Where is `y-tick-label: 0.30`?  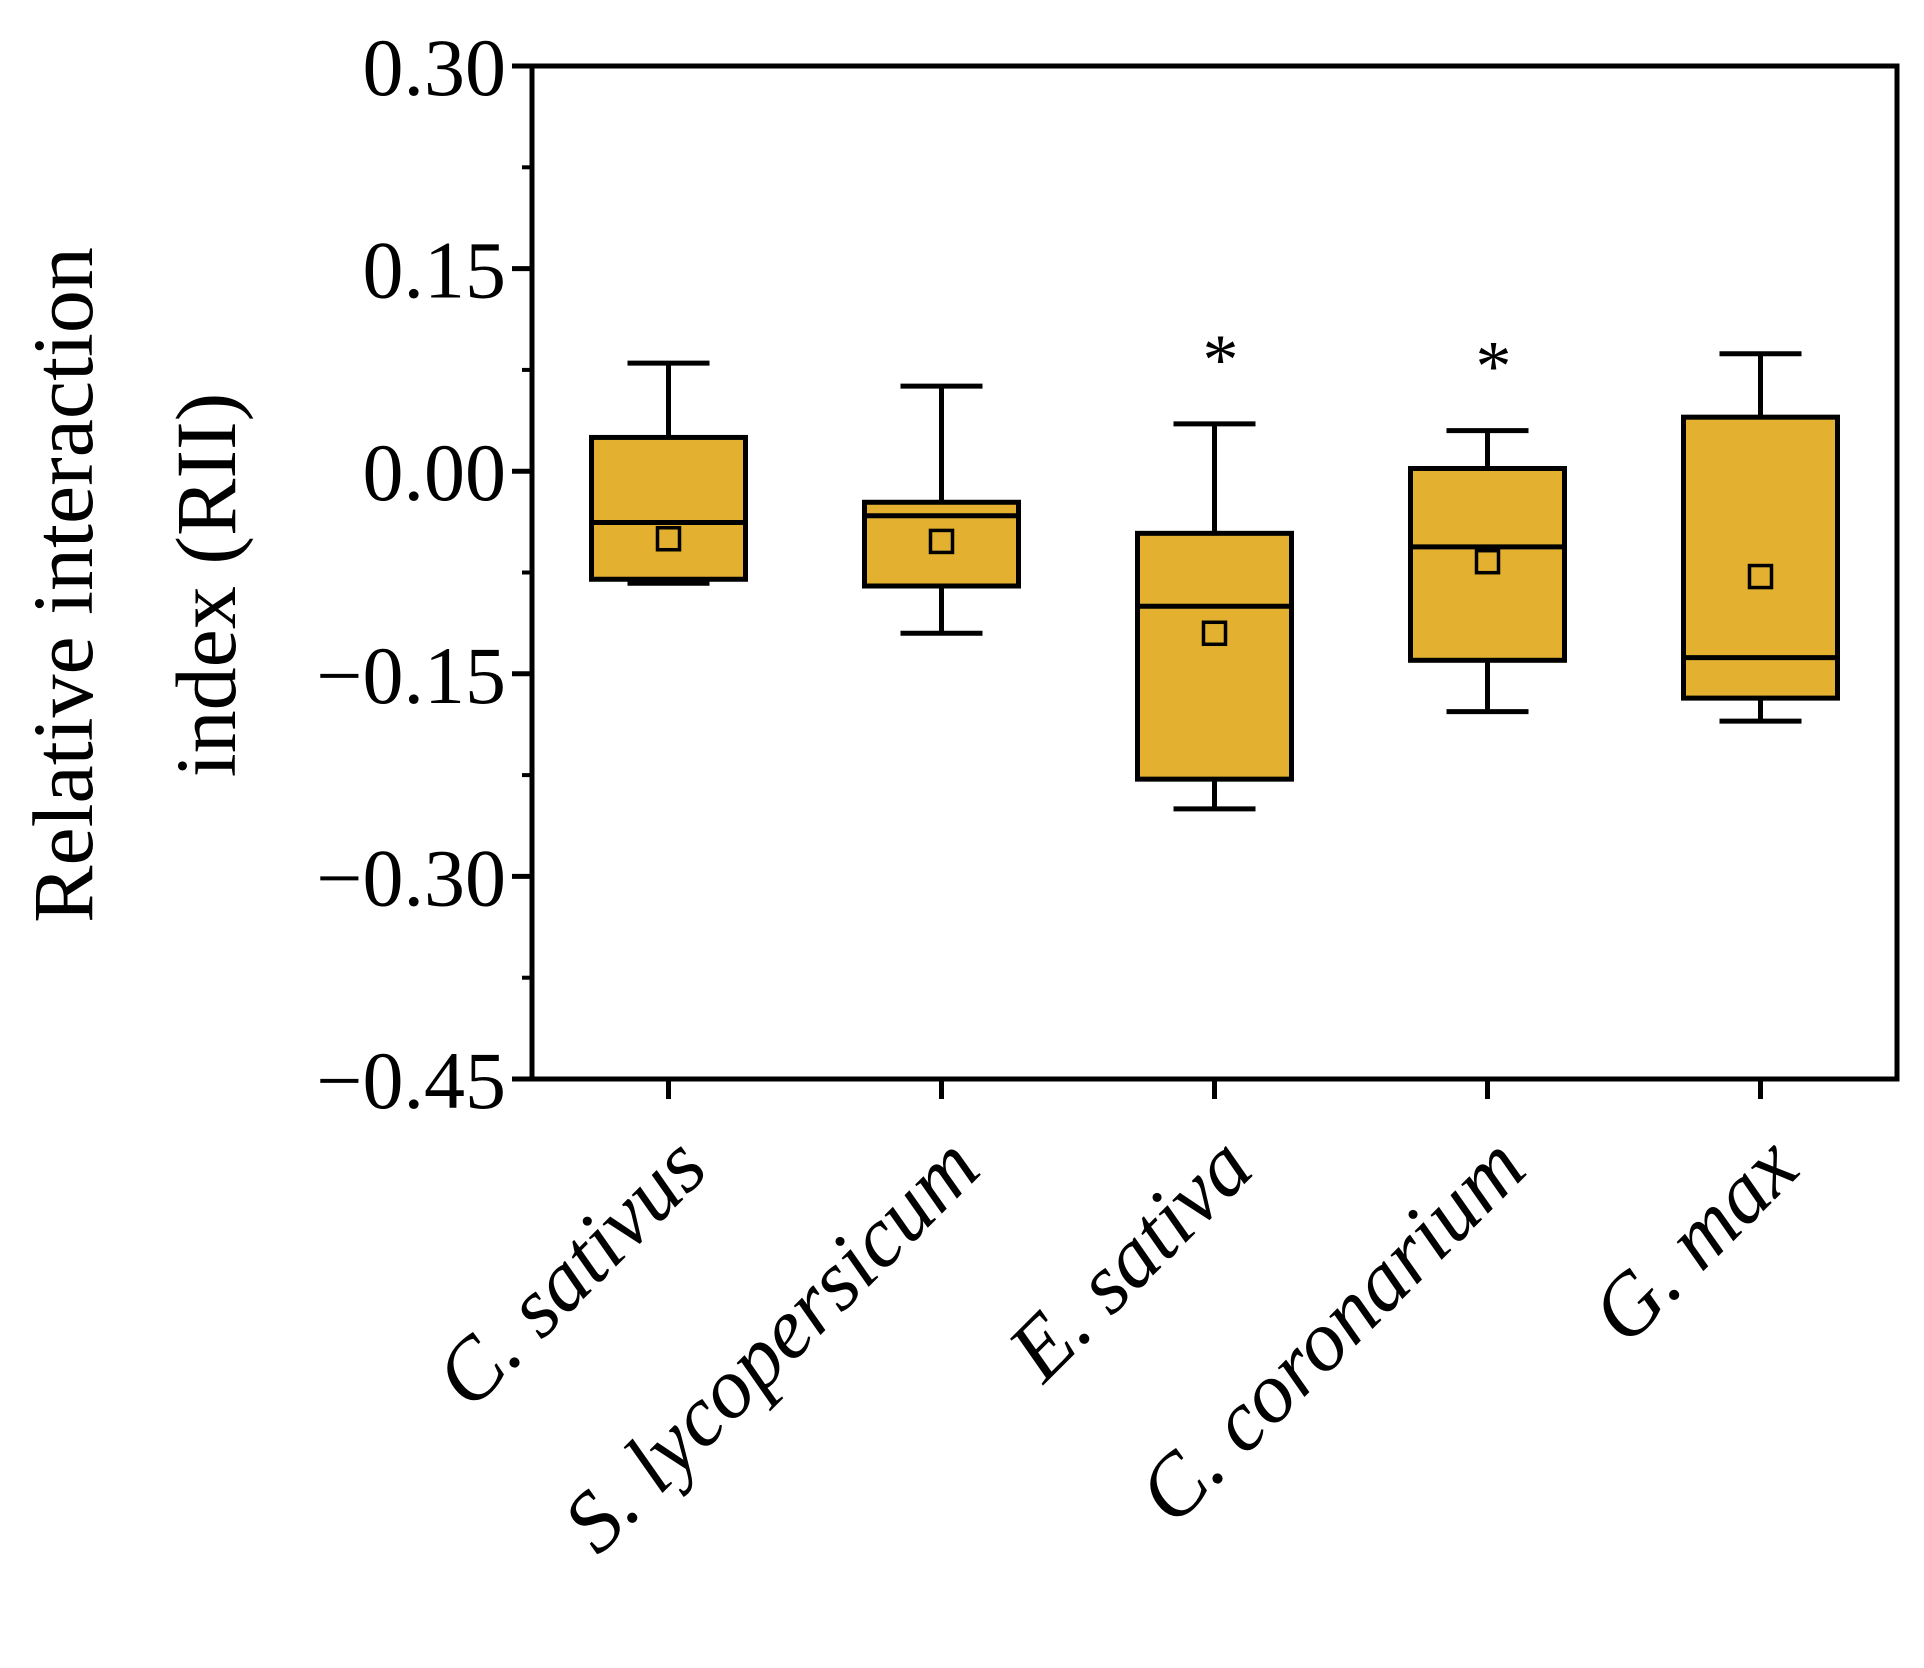 y-tick-label: 0.30 is located at coordinates (435, 67).